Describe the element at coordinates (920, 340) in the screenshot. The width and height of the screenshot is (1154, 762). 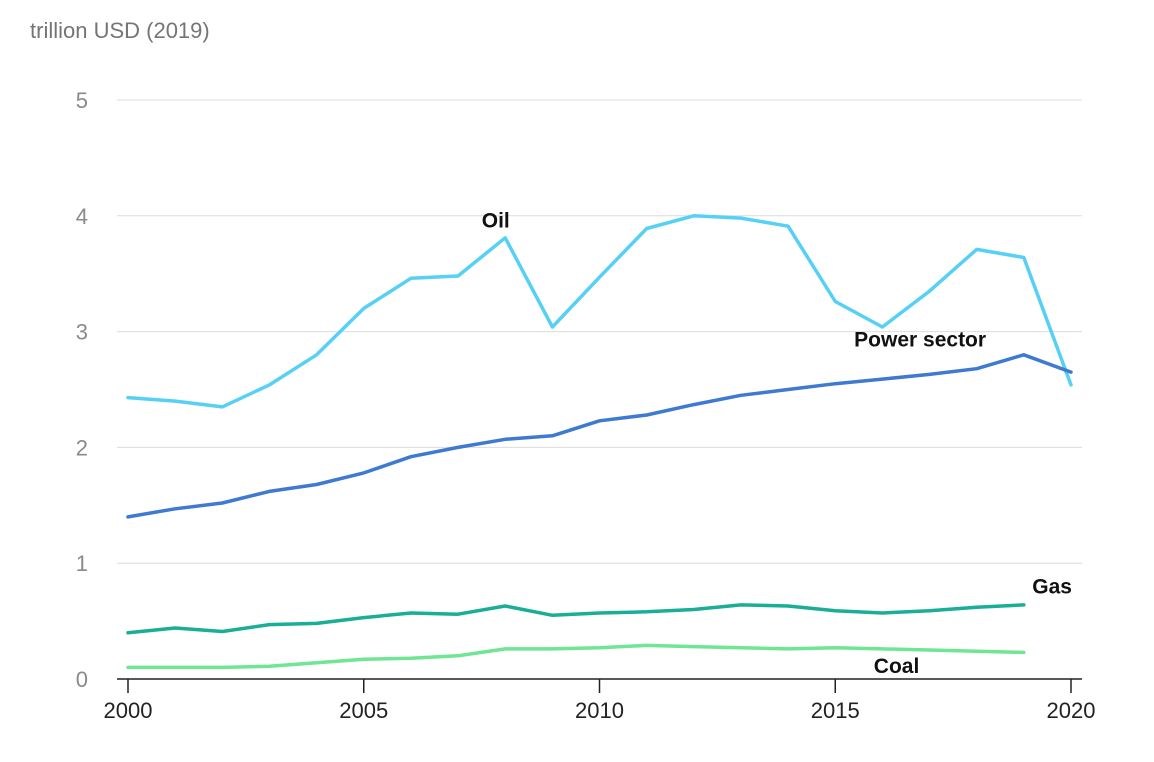
I see `series-label-power-sector: Power sector` at that location.